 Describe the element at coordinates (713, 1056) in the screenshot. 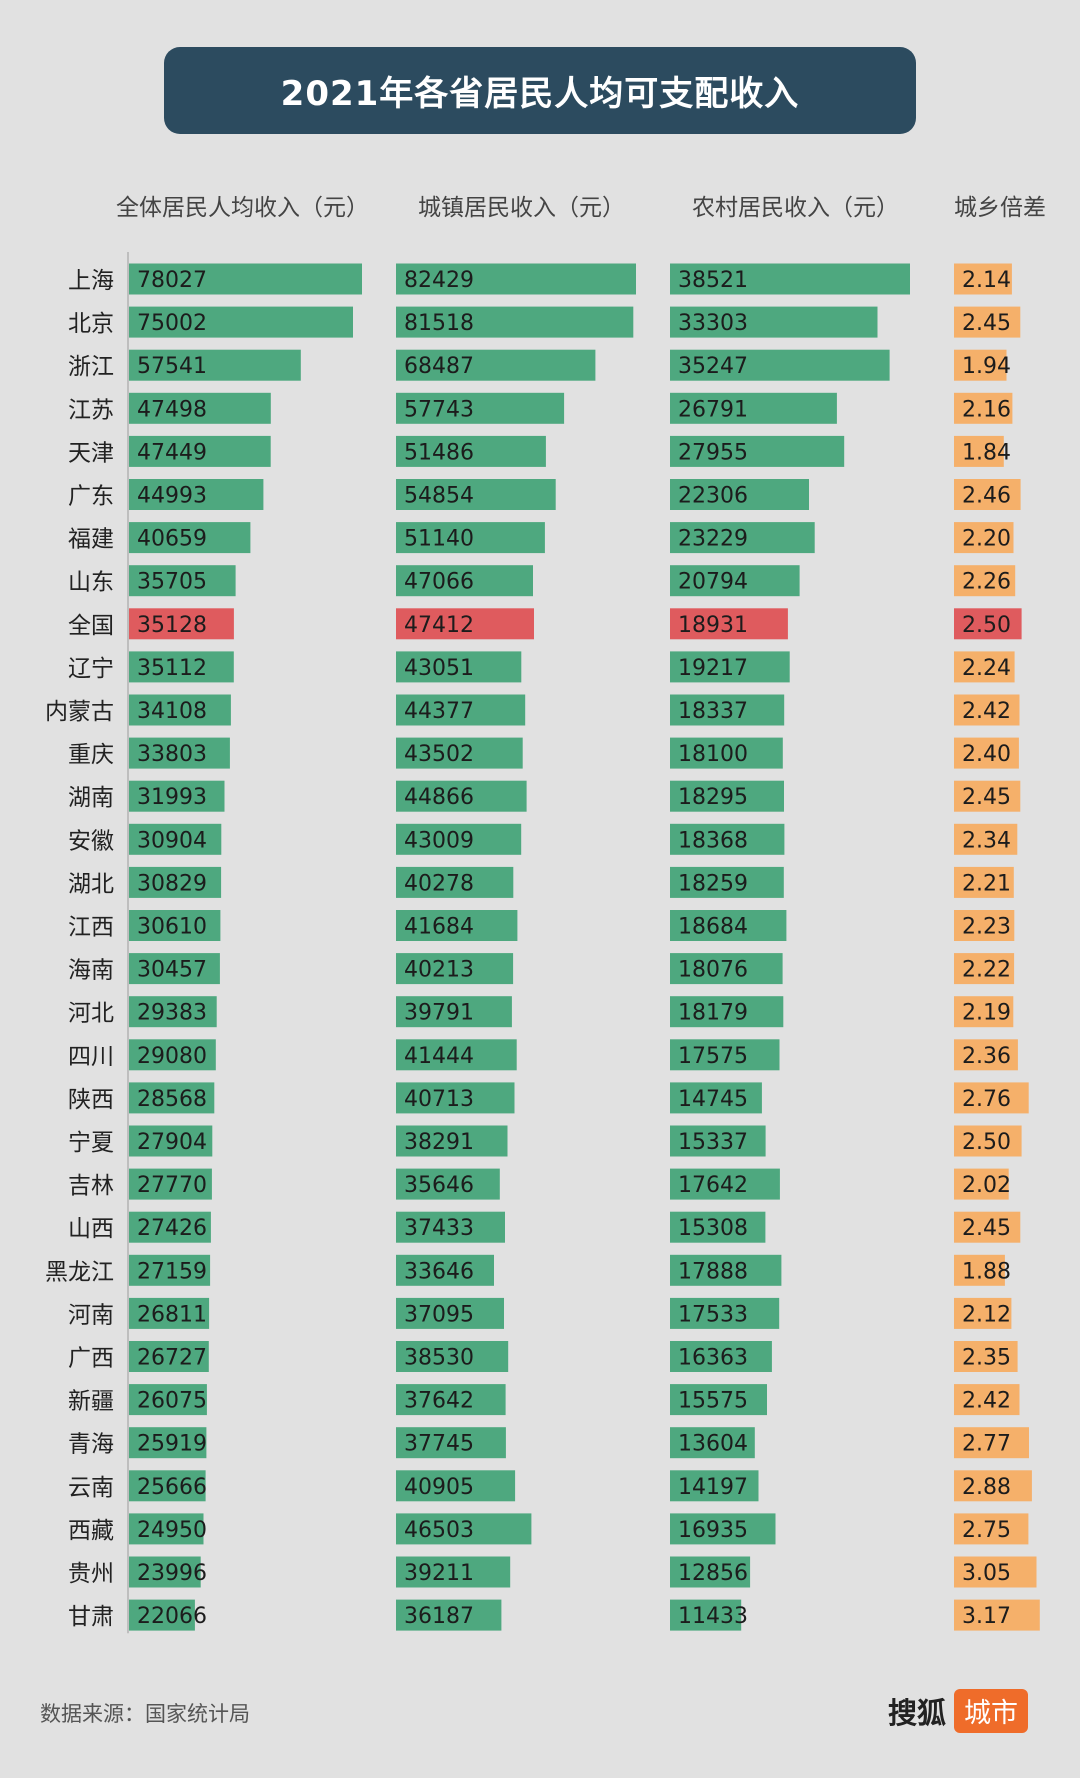

I see `value-label-s2-18: 17575` at that location.